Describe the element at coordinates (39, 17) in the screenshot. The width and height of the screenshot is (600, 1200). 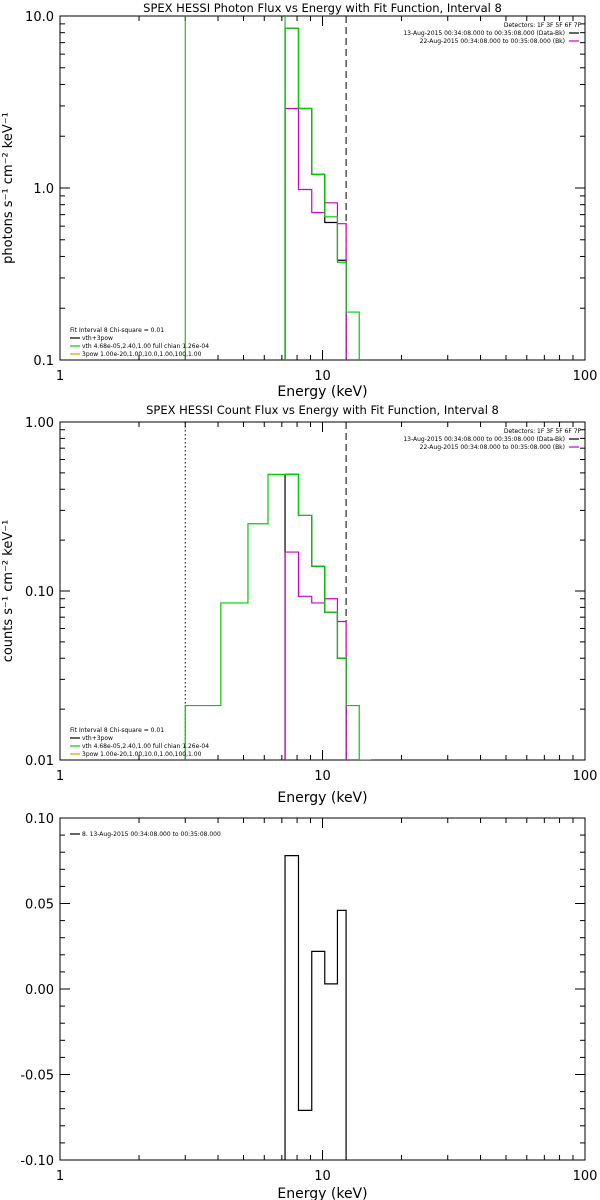
I see `y-tick-label: 10.0` at that location.